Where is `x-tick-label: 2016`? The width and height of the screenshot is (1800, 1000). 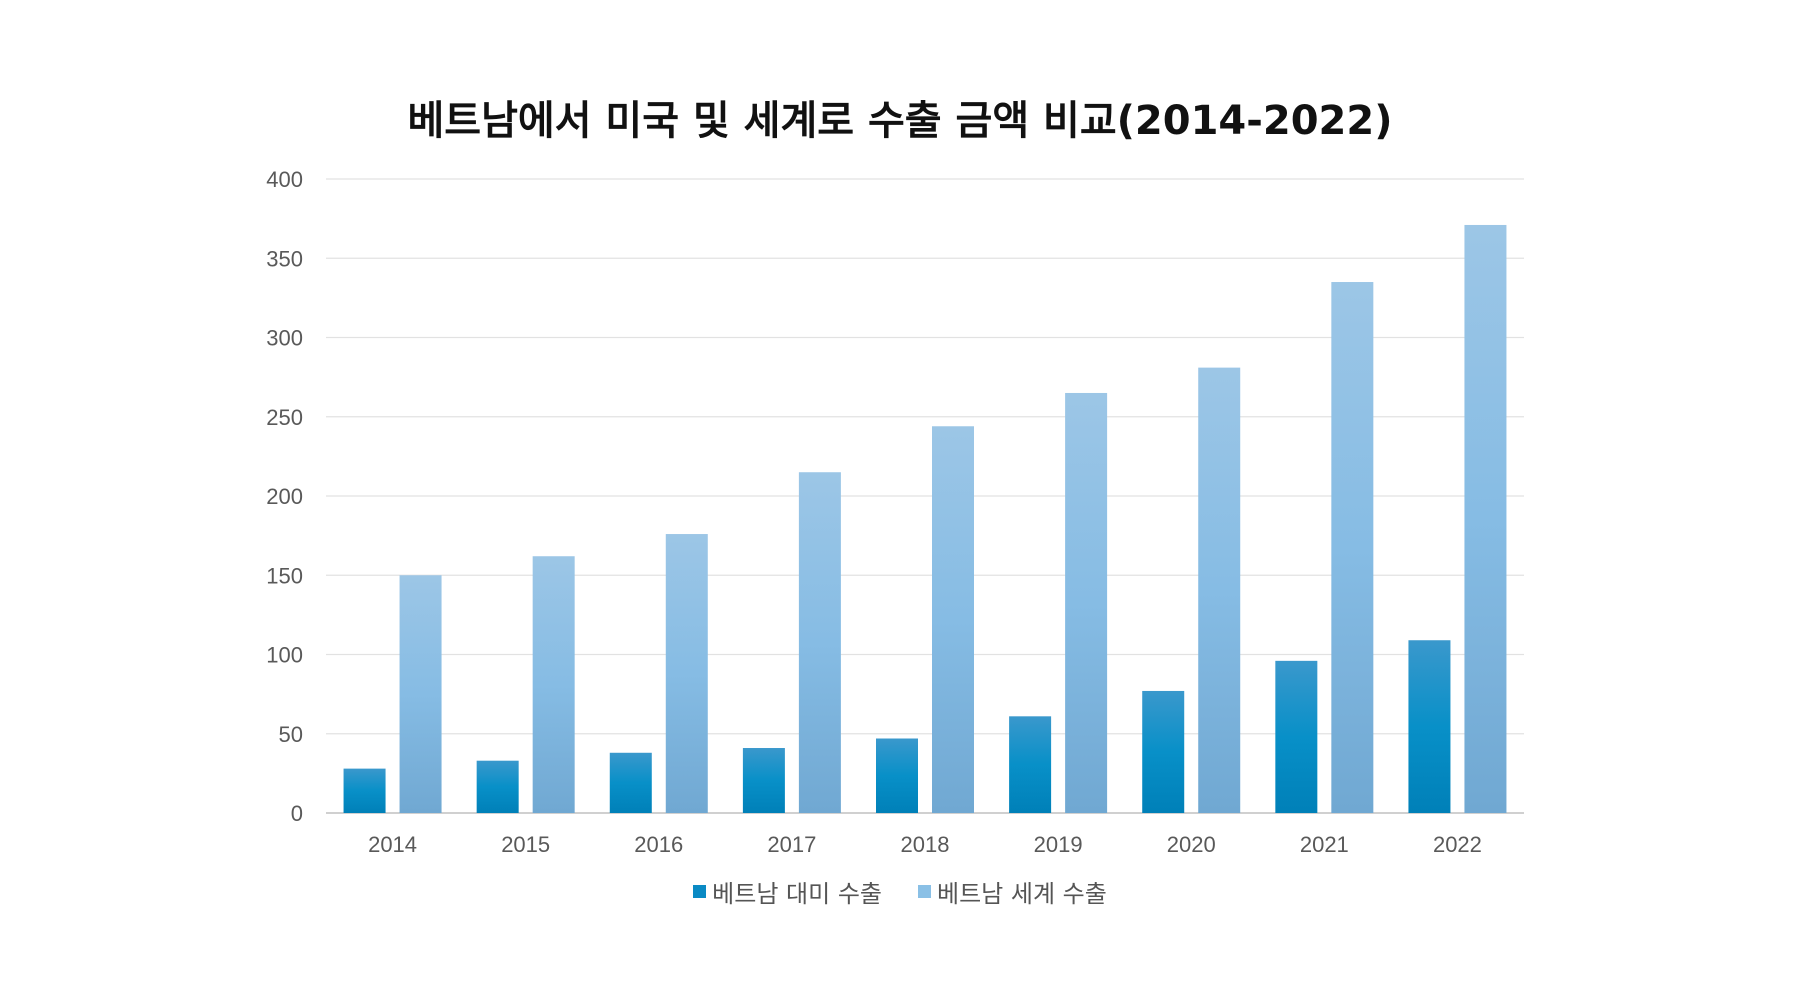 x-tick-label: 2016 is located at coordinates (658, 844).